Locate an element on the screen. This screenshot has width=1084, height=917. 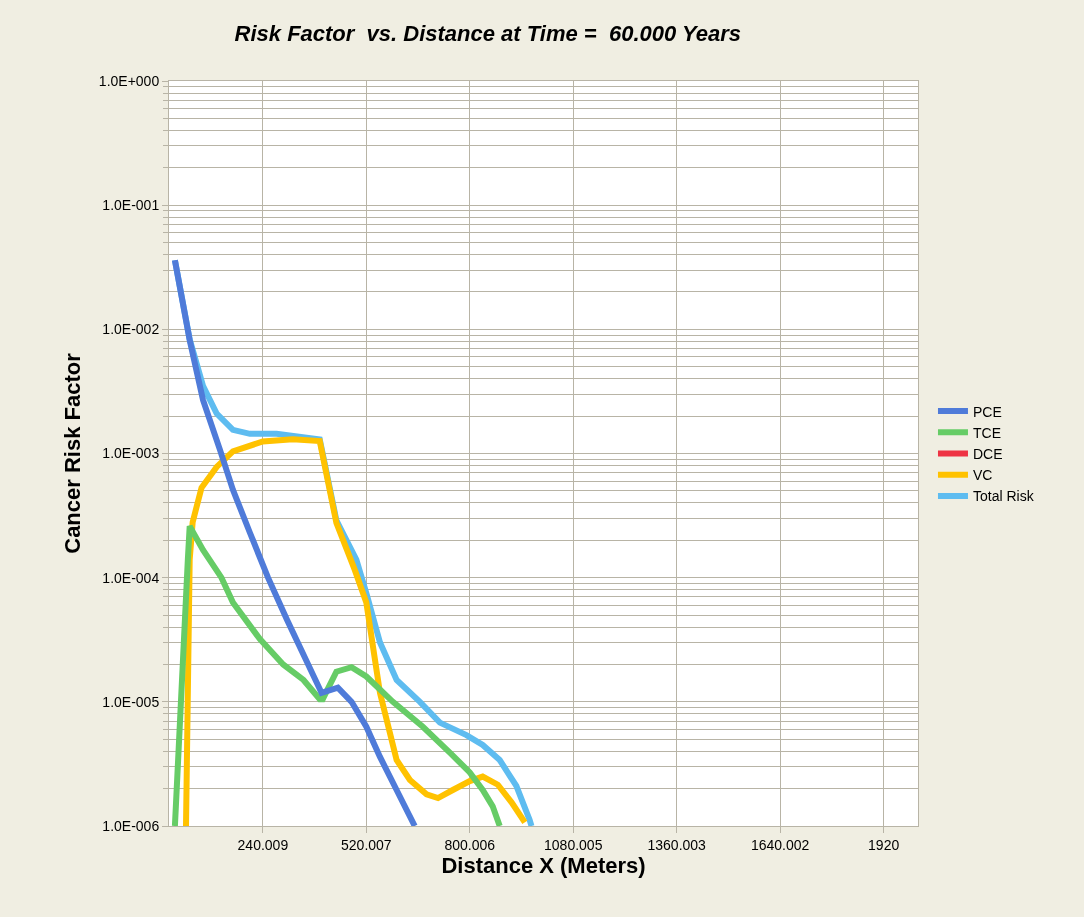
legend-label: VC is located at coordinates (982, 475).